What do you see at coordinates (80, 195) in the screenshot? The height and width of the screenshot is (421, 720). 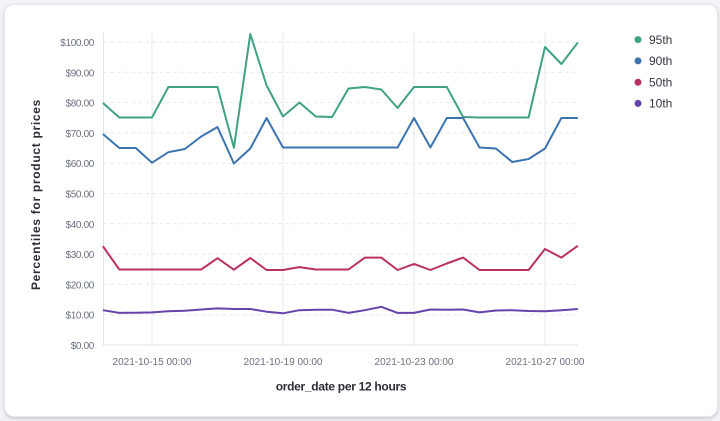 I see `svg-text: $50.00` at bounding box center [80, 195].